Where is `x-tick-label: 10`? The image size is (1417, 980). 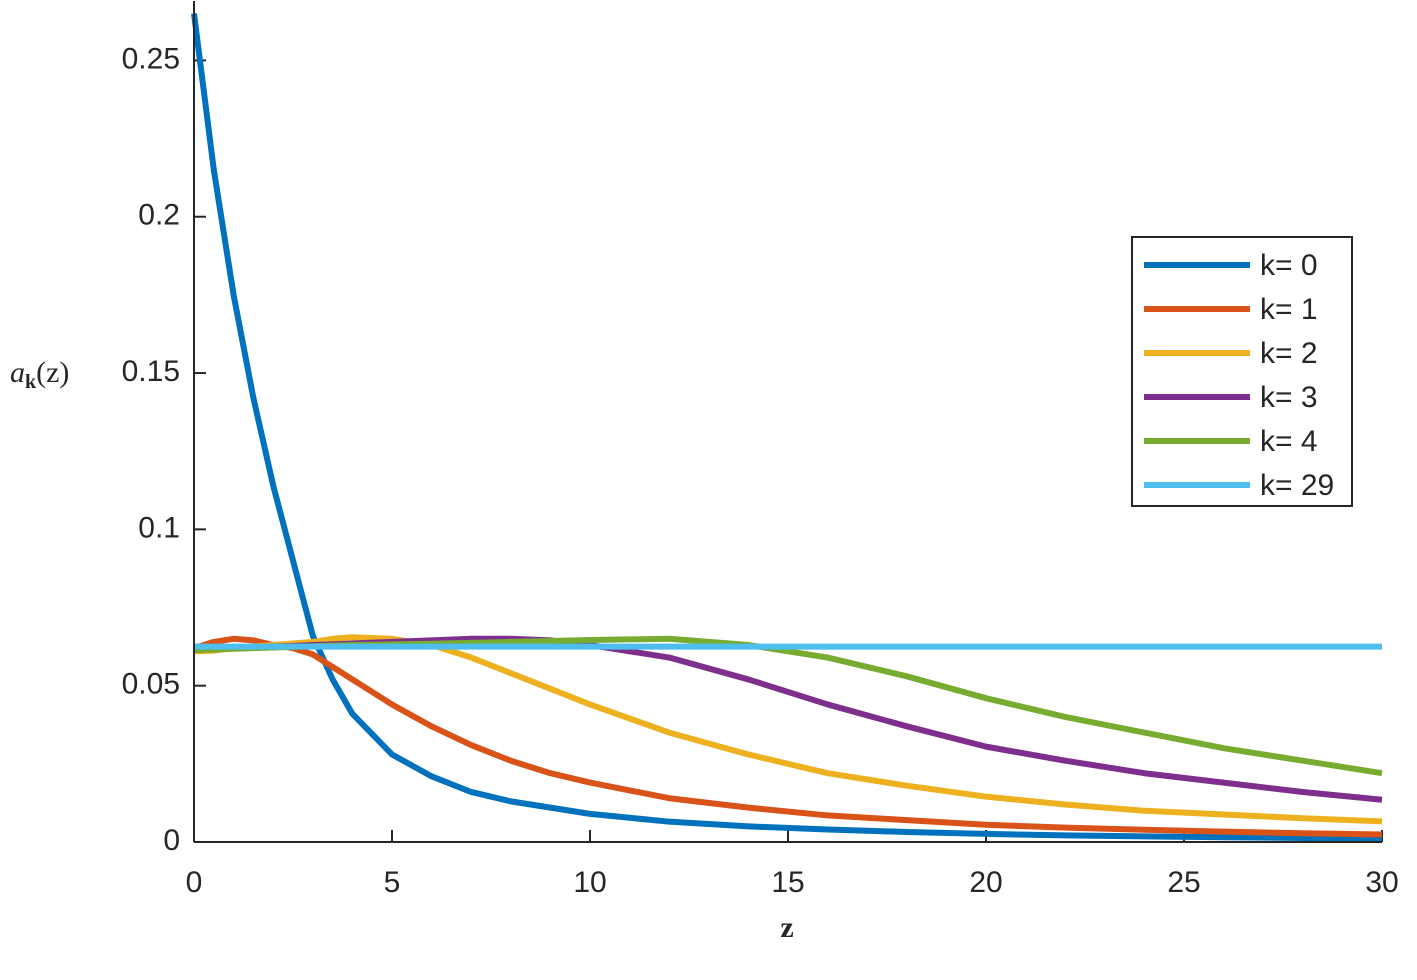
x-tick-label: 10 is located at coordinates (589, 882).